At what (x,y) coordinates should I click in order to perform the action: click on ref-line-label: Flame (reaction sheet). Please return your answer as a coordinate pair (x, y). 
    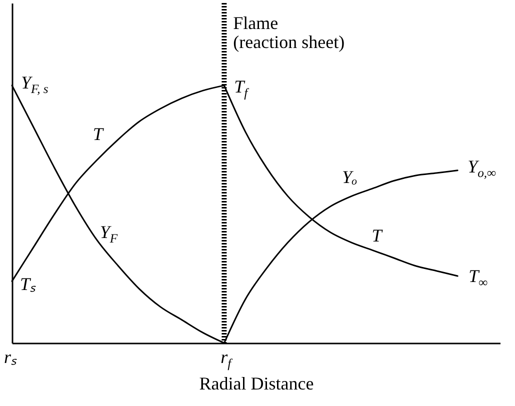
    Looking at the image, I should click on (289, 32).